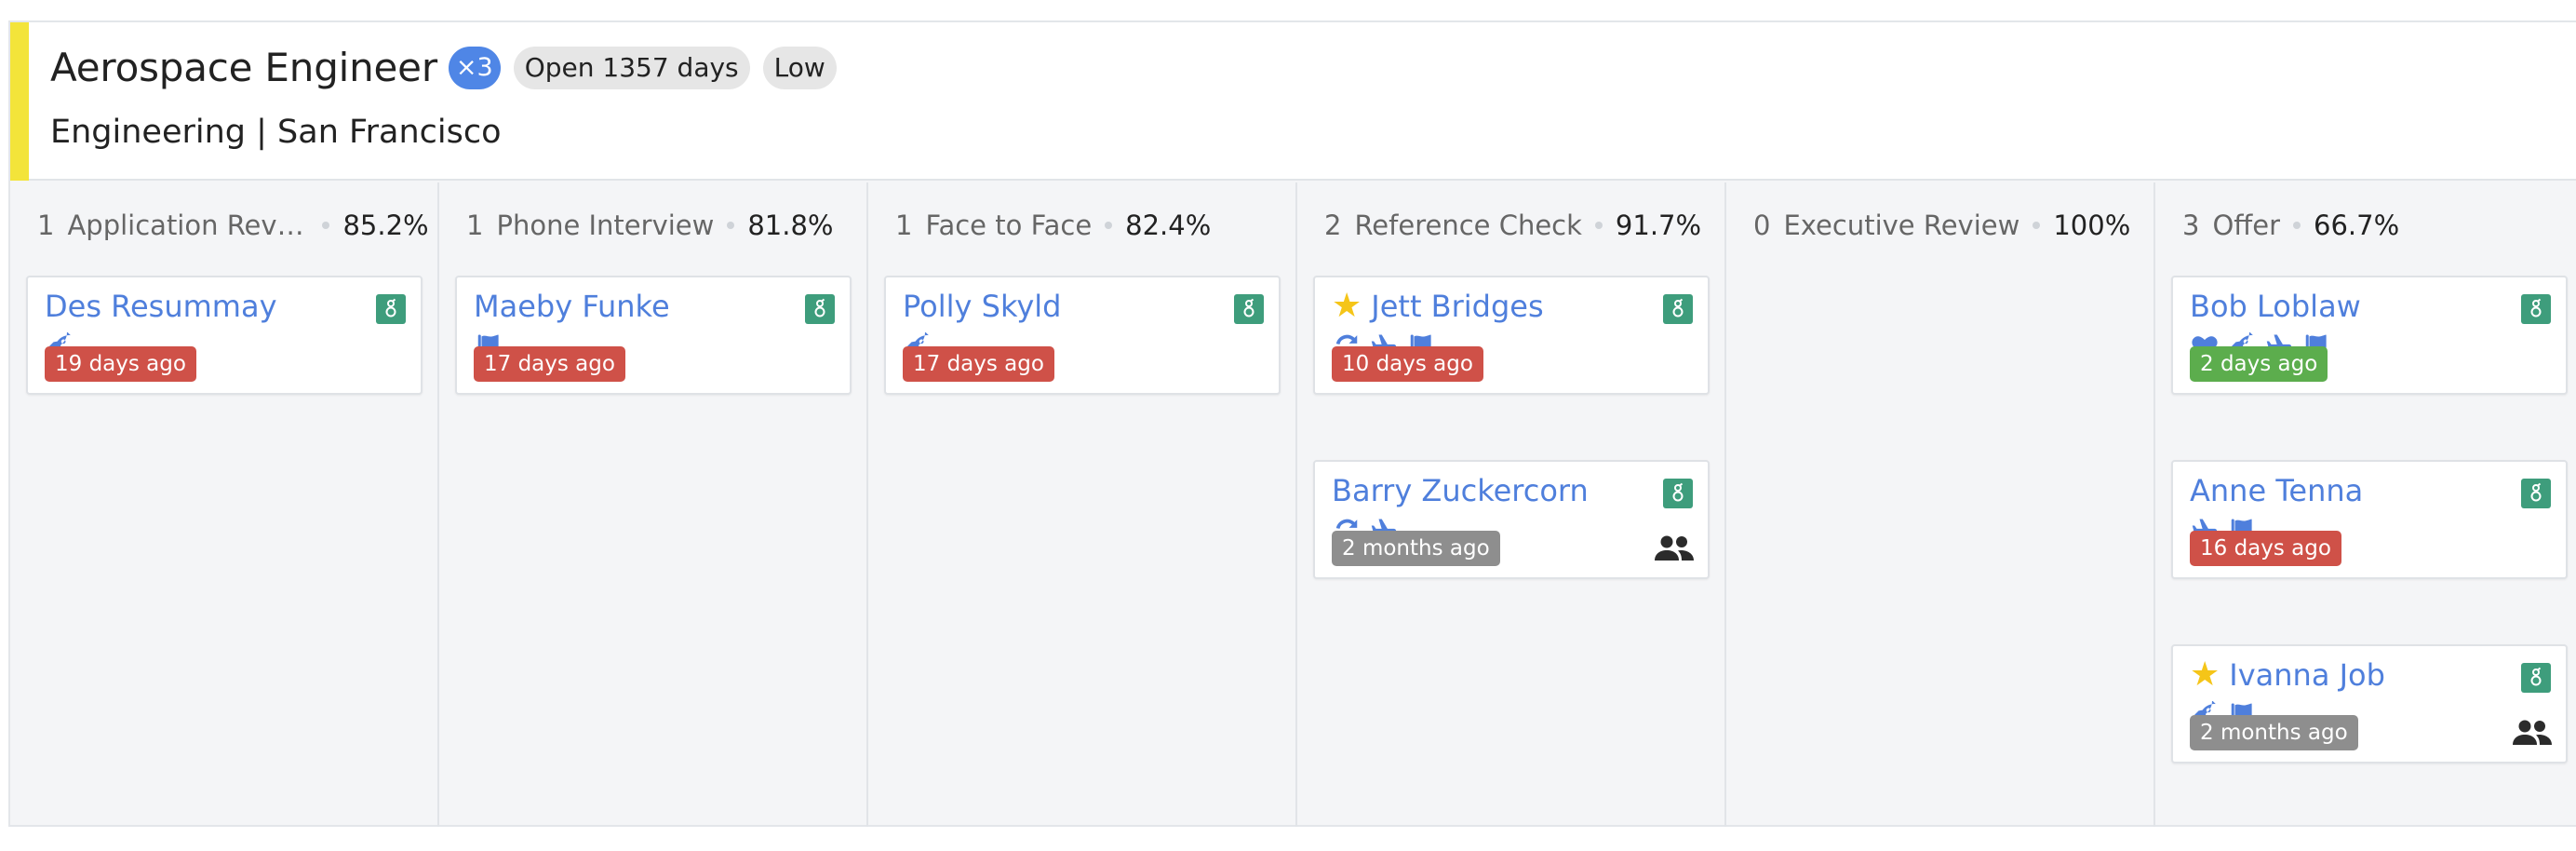 The width and height of the screenshot is (2576, 851). Describe the element at coordinates (2369, 519) in the screenshot. I see `candidate-card: Anne Tenna 16 days ago` at that location.